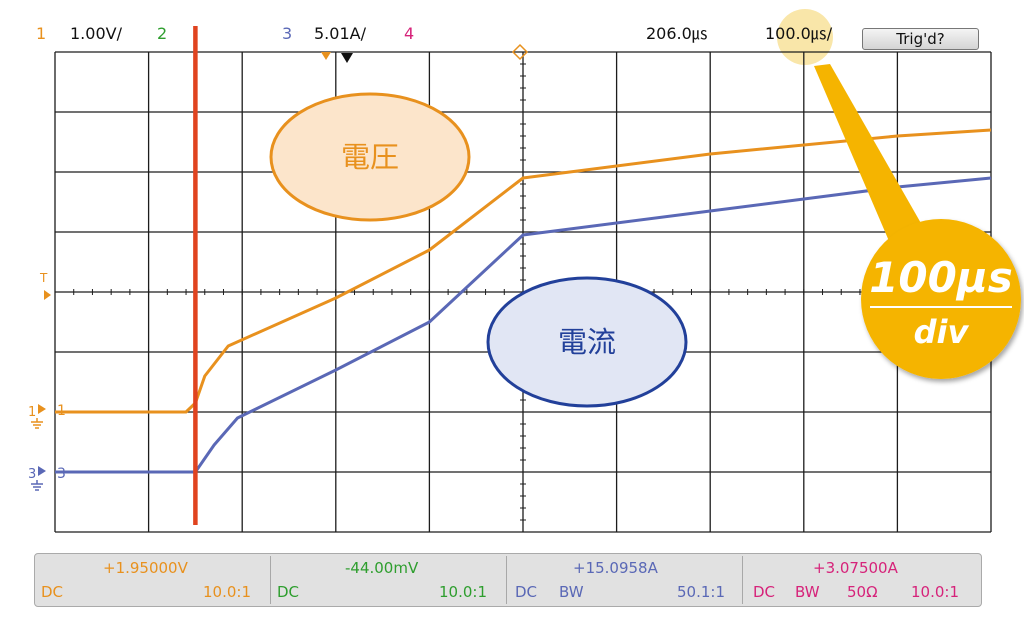 The image size is (1024, 630). What do you see at coordinates (862, 580) in the screenshot?
I see `ch4-status: +3.07500A DC BW 50Ω 10.0:1` at bounding box center [862, 580].